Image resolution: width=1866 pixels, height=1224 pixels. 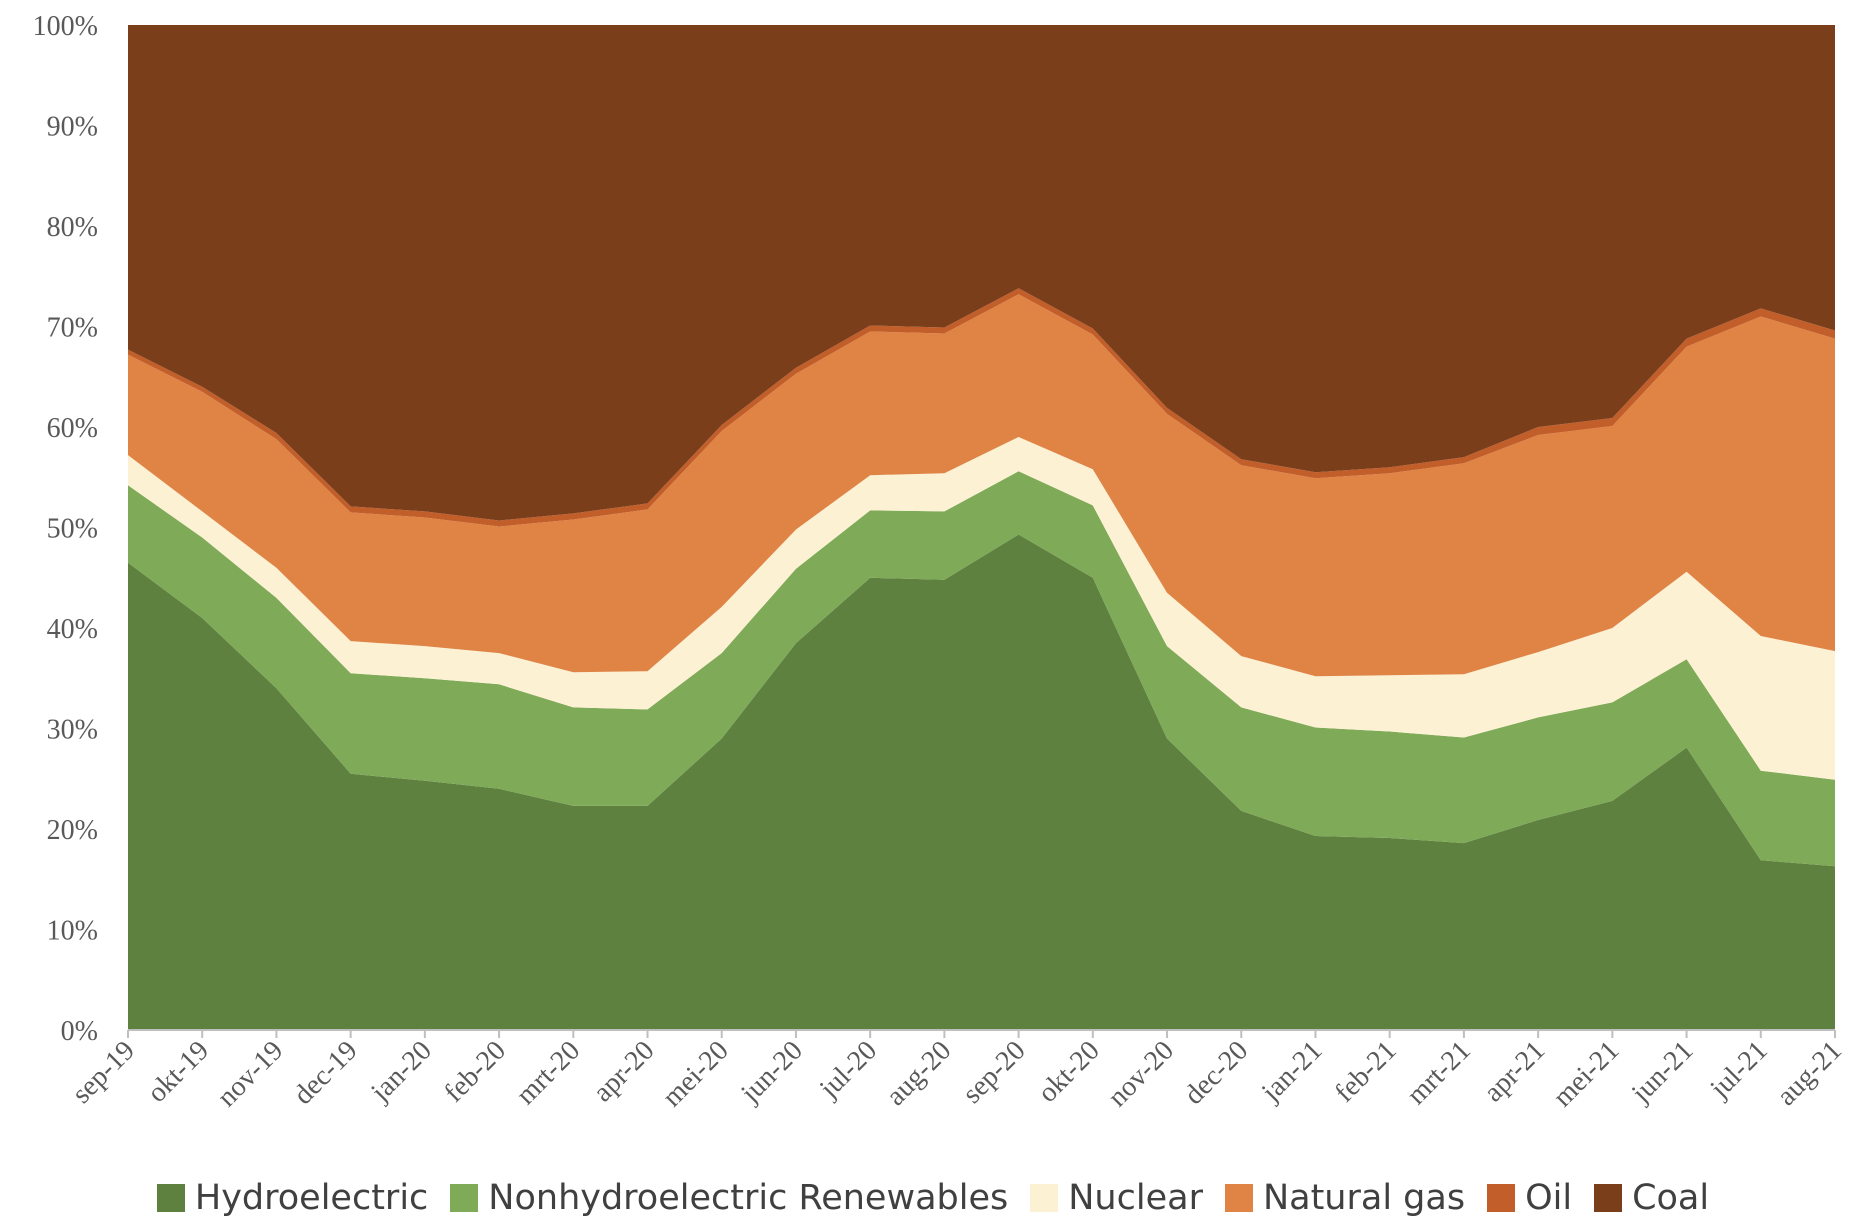 I want to click on x-tick-label: aug-21, so click(x=1809, y=1073).